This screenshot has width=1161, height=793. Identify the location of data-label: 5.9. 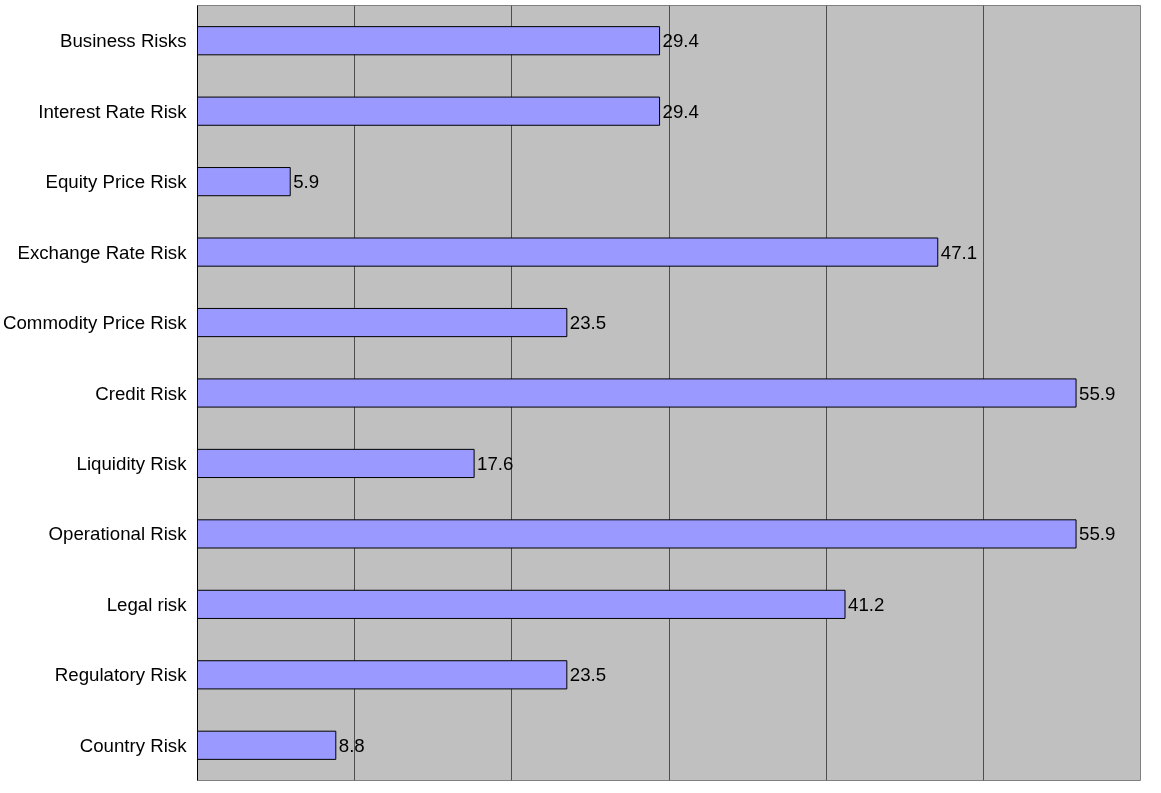
(306, 182).